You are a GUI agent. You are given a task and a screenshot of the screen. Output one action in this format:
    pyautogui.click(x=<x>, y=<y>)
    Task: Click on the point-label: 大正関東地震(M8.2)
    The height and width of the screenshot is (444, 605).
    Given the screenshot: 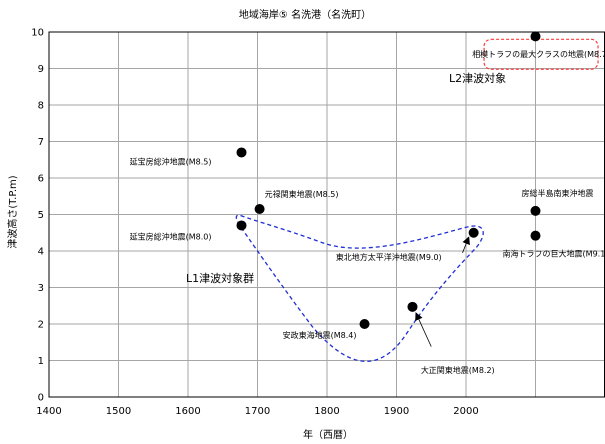 What is the action you would take?
    pyautogui.click(x=458, y=370)
    